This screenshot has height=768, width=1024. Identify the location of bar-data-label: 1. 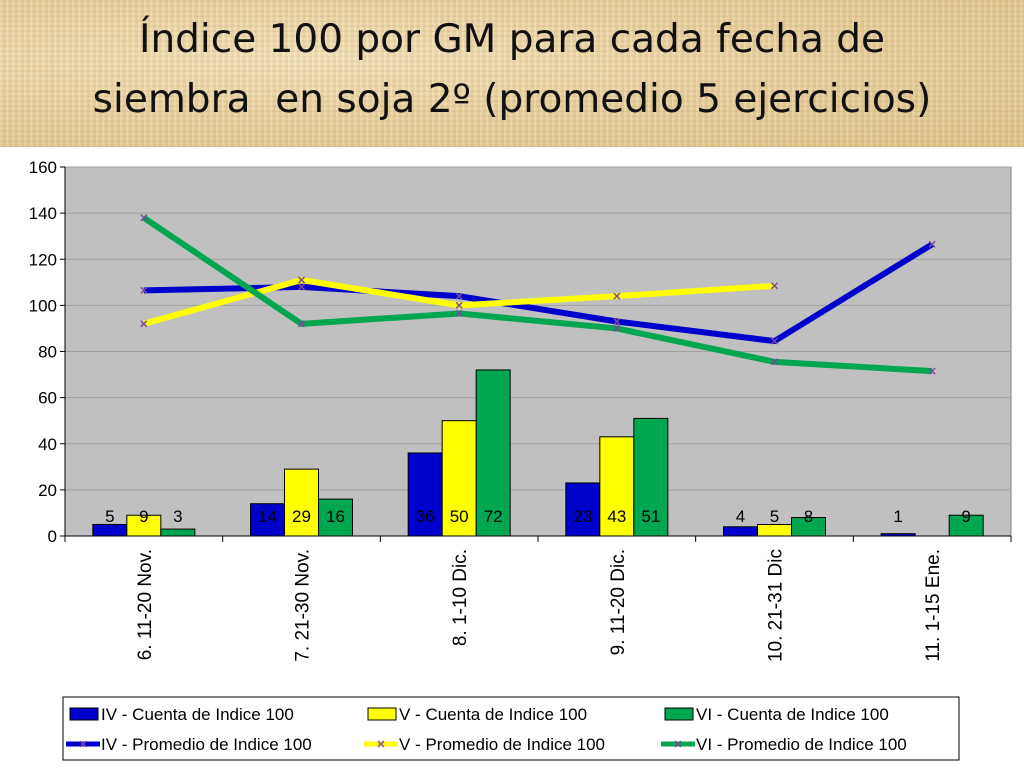
(897, 516).